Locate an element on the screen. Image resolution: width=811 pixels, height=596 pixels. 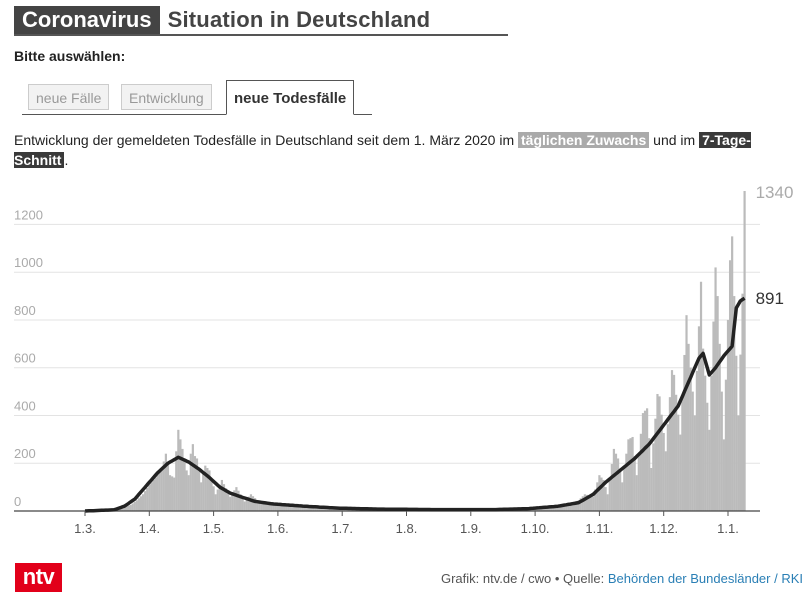
y-tick-label: 1000 is located at coordinates (28, 262).